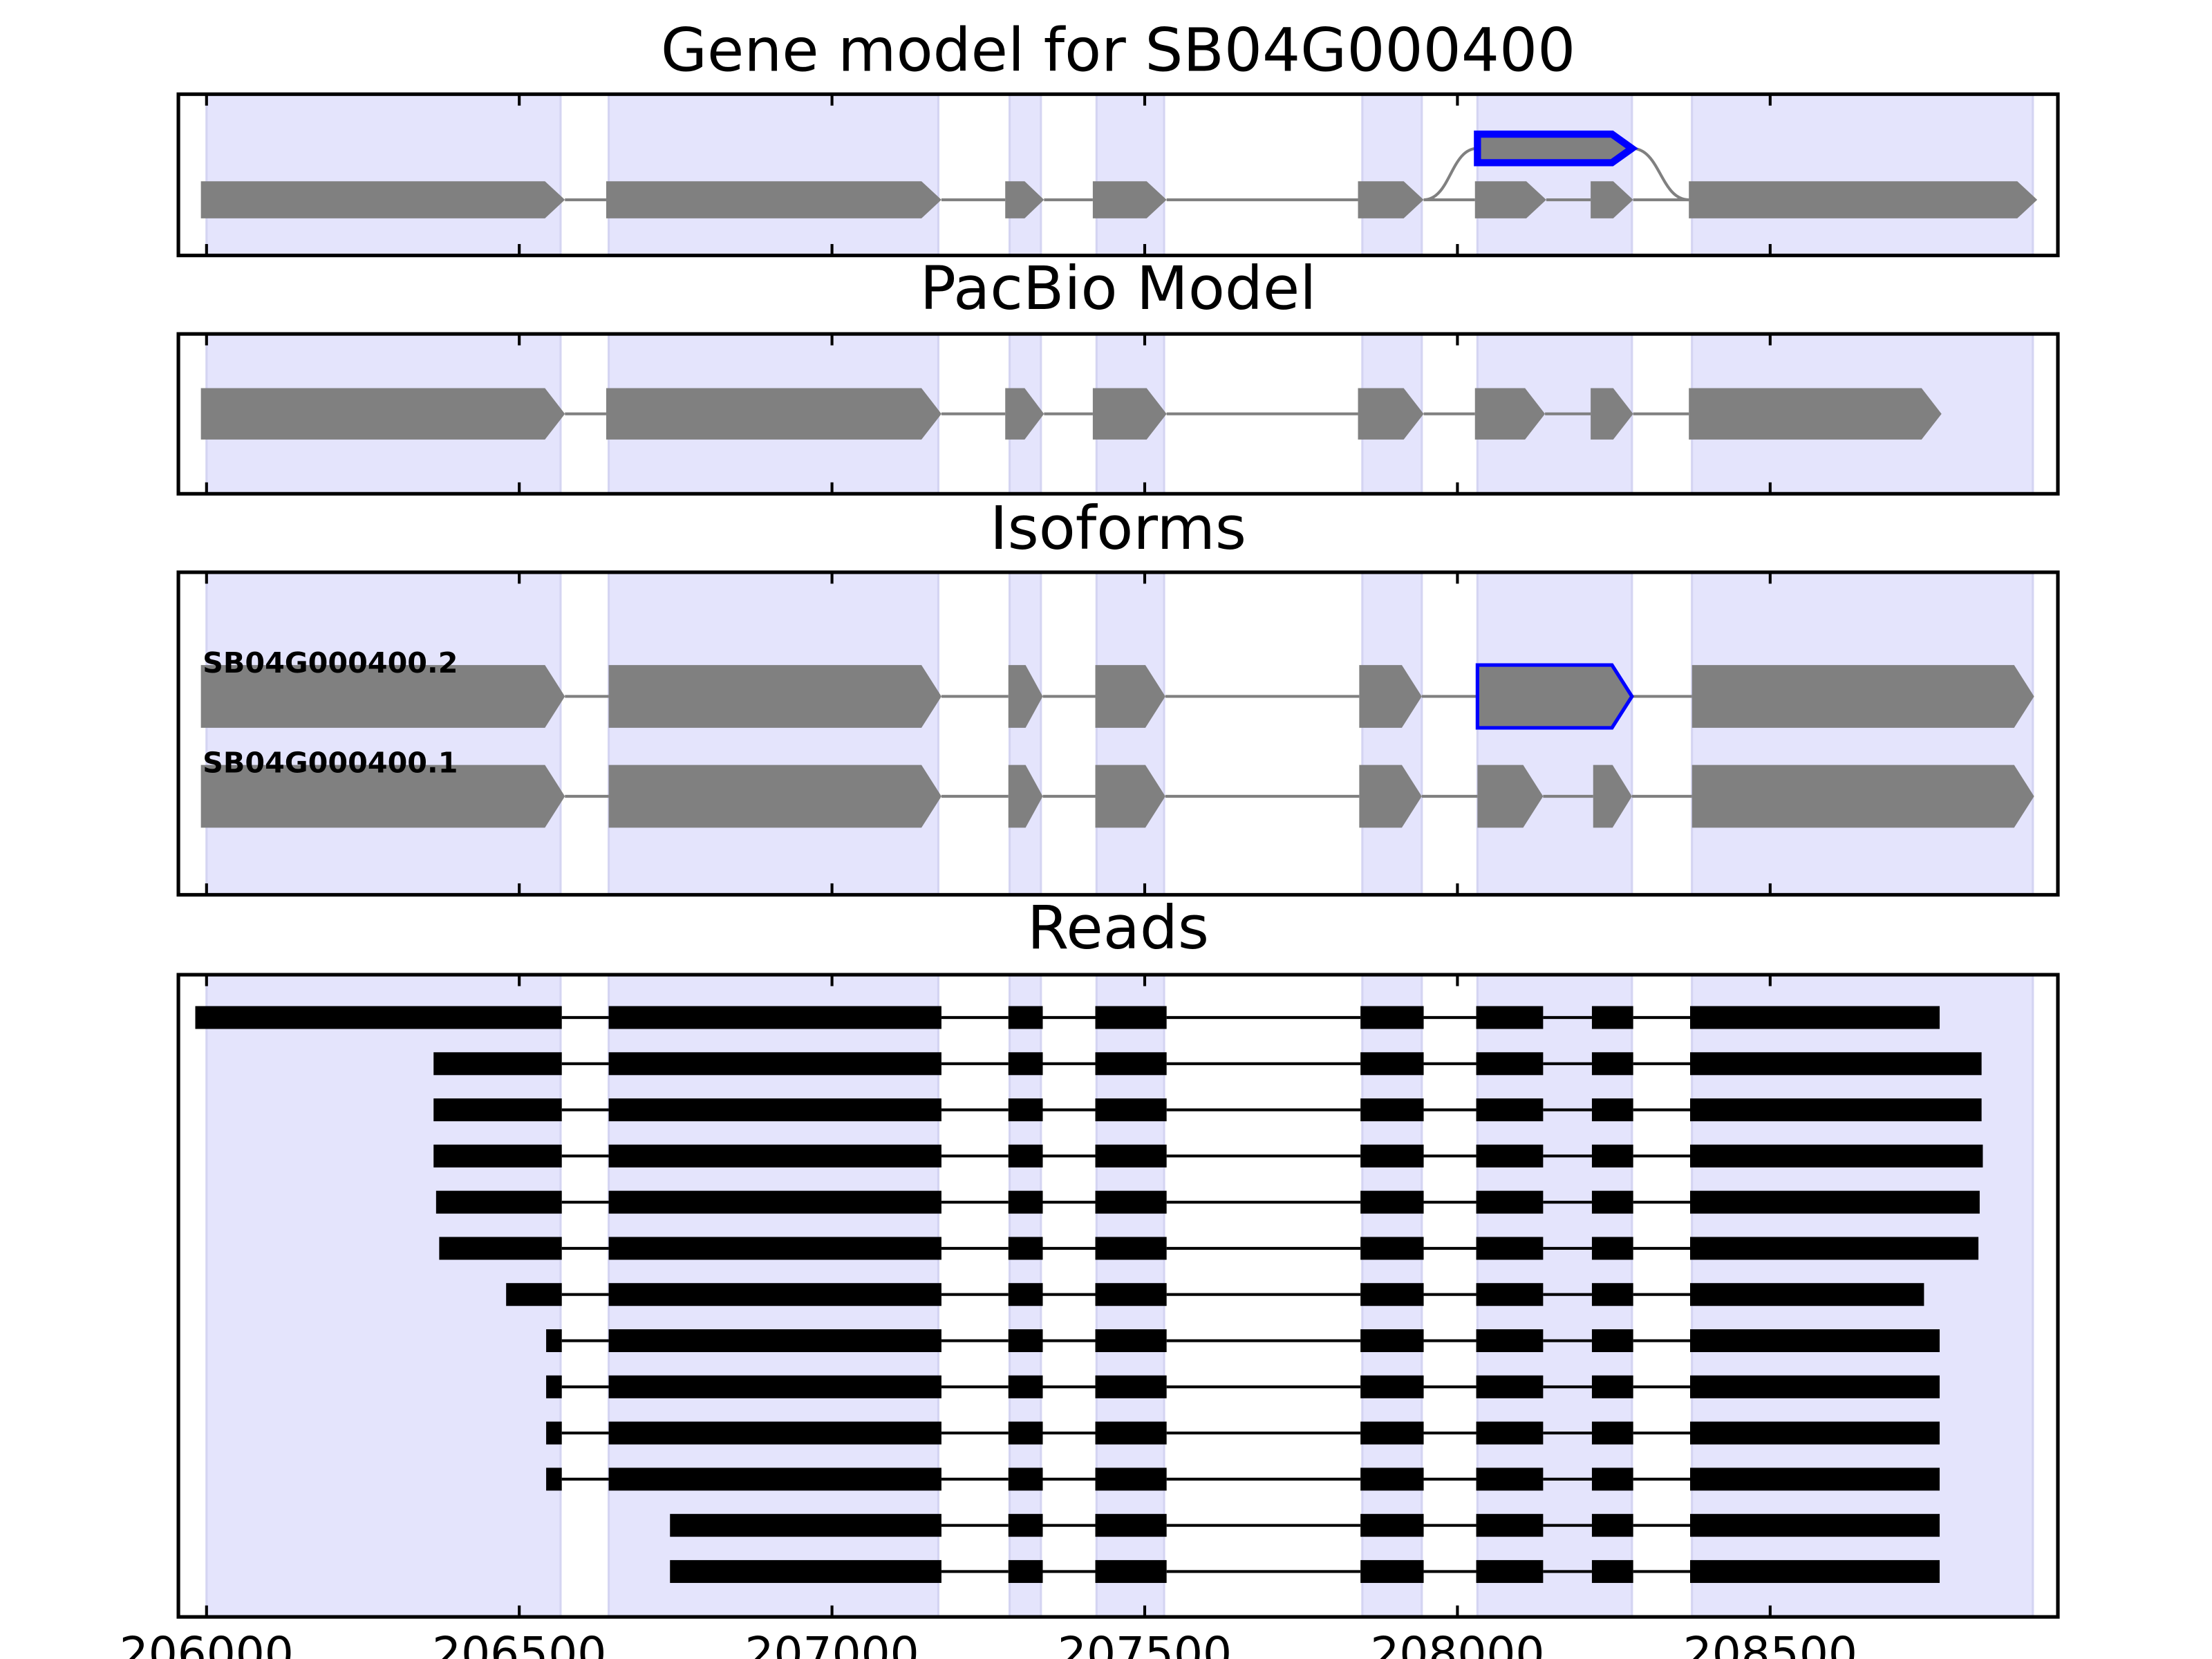 This screenshot has height=1659, width=2212. I want to click on panel-title: Gene model for SB04G000400, so click(1118, 50).